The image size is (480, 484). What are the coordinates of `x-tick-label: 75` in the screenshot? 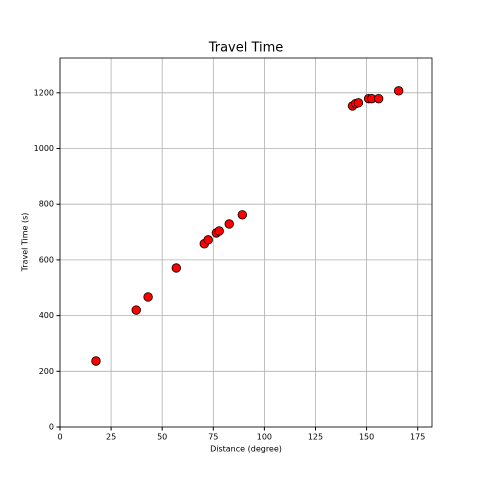 It's located at (213, 437).